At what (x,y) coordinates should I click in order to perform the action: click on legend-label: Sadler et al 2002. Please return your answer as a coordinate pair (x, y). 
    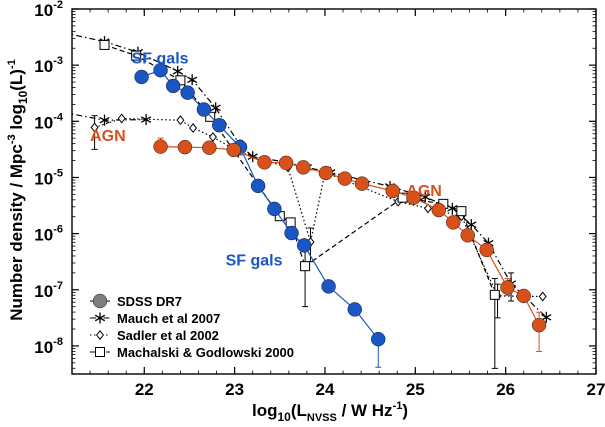
    Looking at the image, I should click on (168, 335).